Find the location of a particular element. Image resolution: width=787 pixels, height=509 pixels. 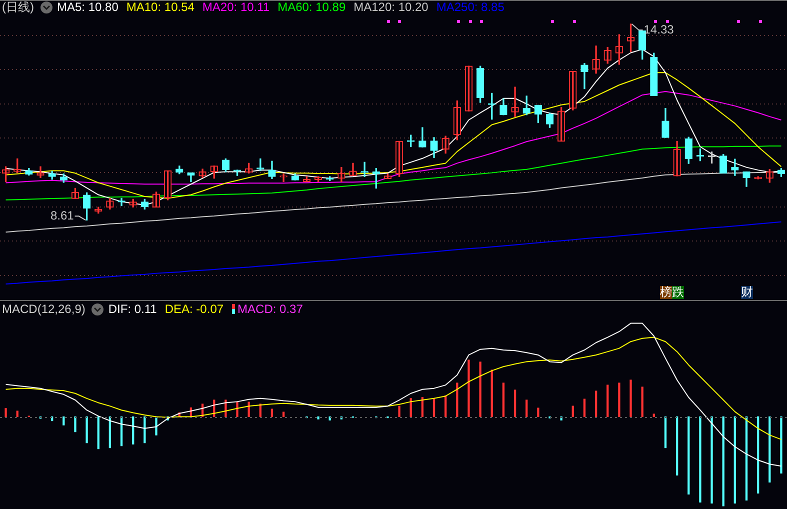

text: MA10: 10.54 is located at coordinates (160, 7).